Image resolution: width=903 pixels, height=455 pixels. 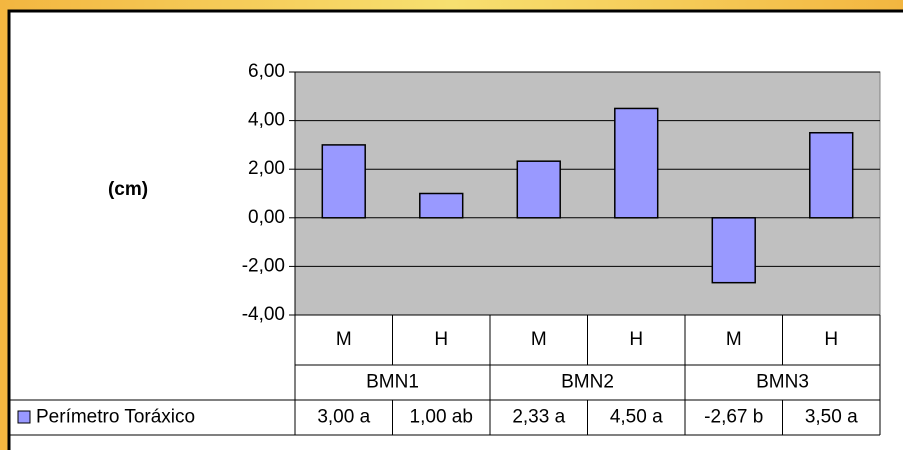 What do you see at coordinates (343, 417) in the screenshot?
I see `data-table-value: 3,00 a` at bounding box center [343, 417].